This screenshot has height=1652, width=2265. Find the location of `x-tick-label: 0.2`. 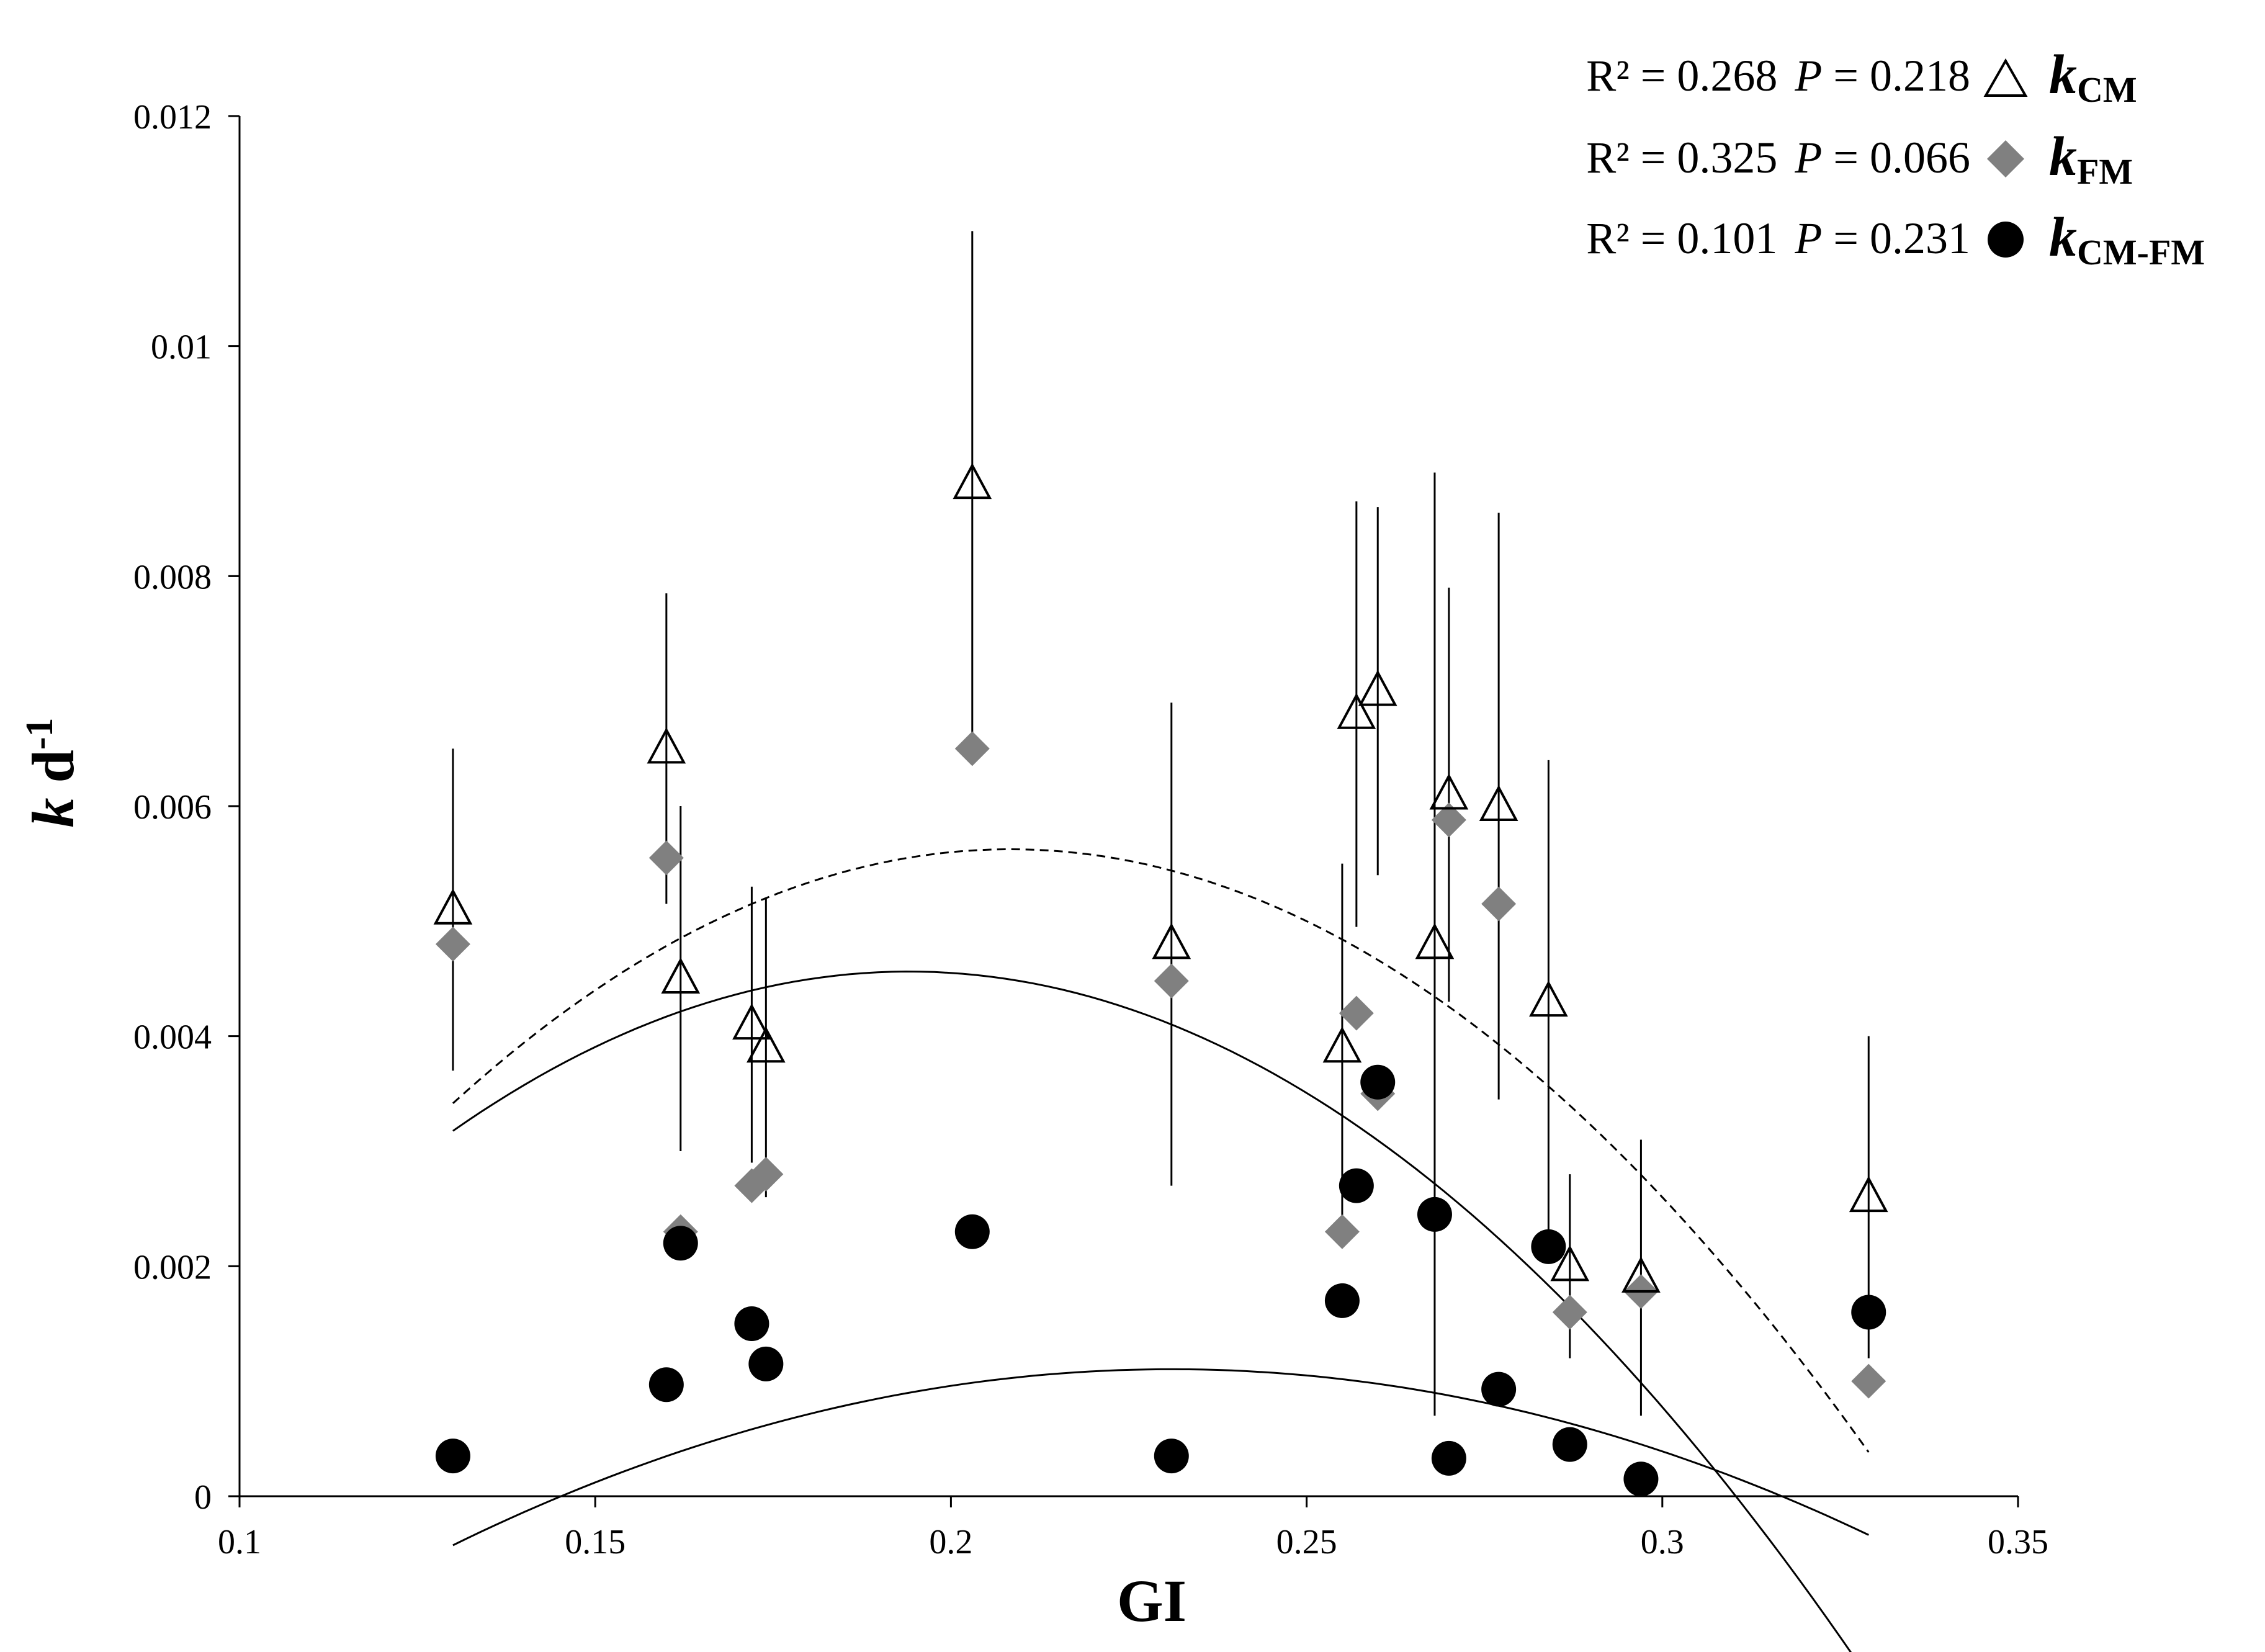

x-tick-label: 0.2 is located at coordinates (950, 1542).